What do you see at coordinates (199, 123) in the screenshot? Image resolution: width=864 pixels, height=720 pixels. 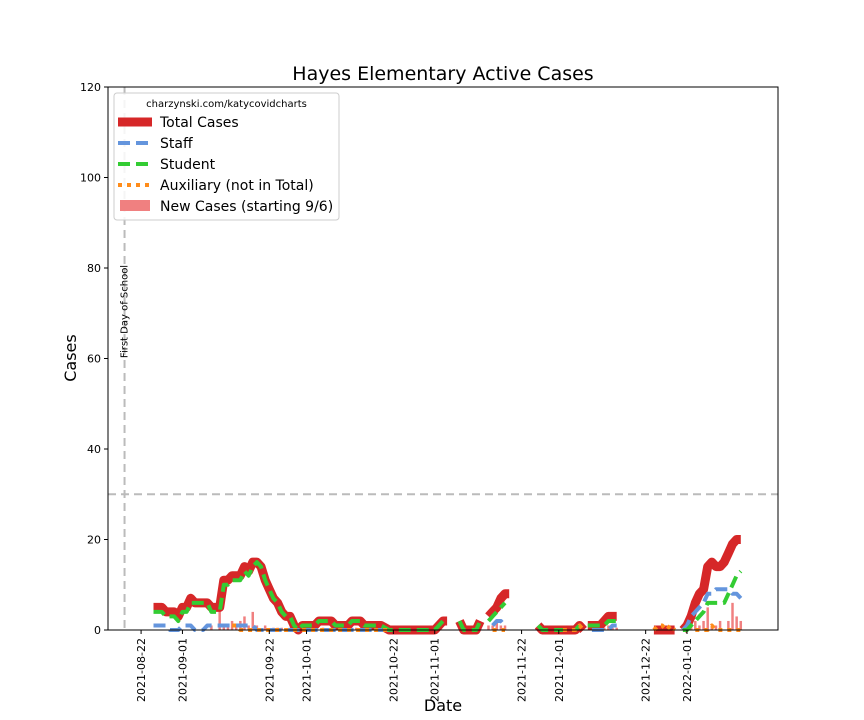 I see `legend-label-0: Total Cases` at bounding box center [199, 123].